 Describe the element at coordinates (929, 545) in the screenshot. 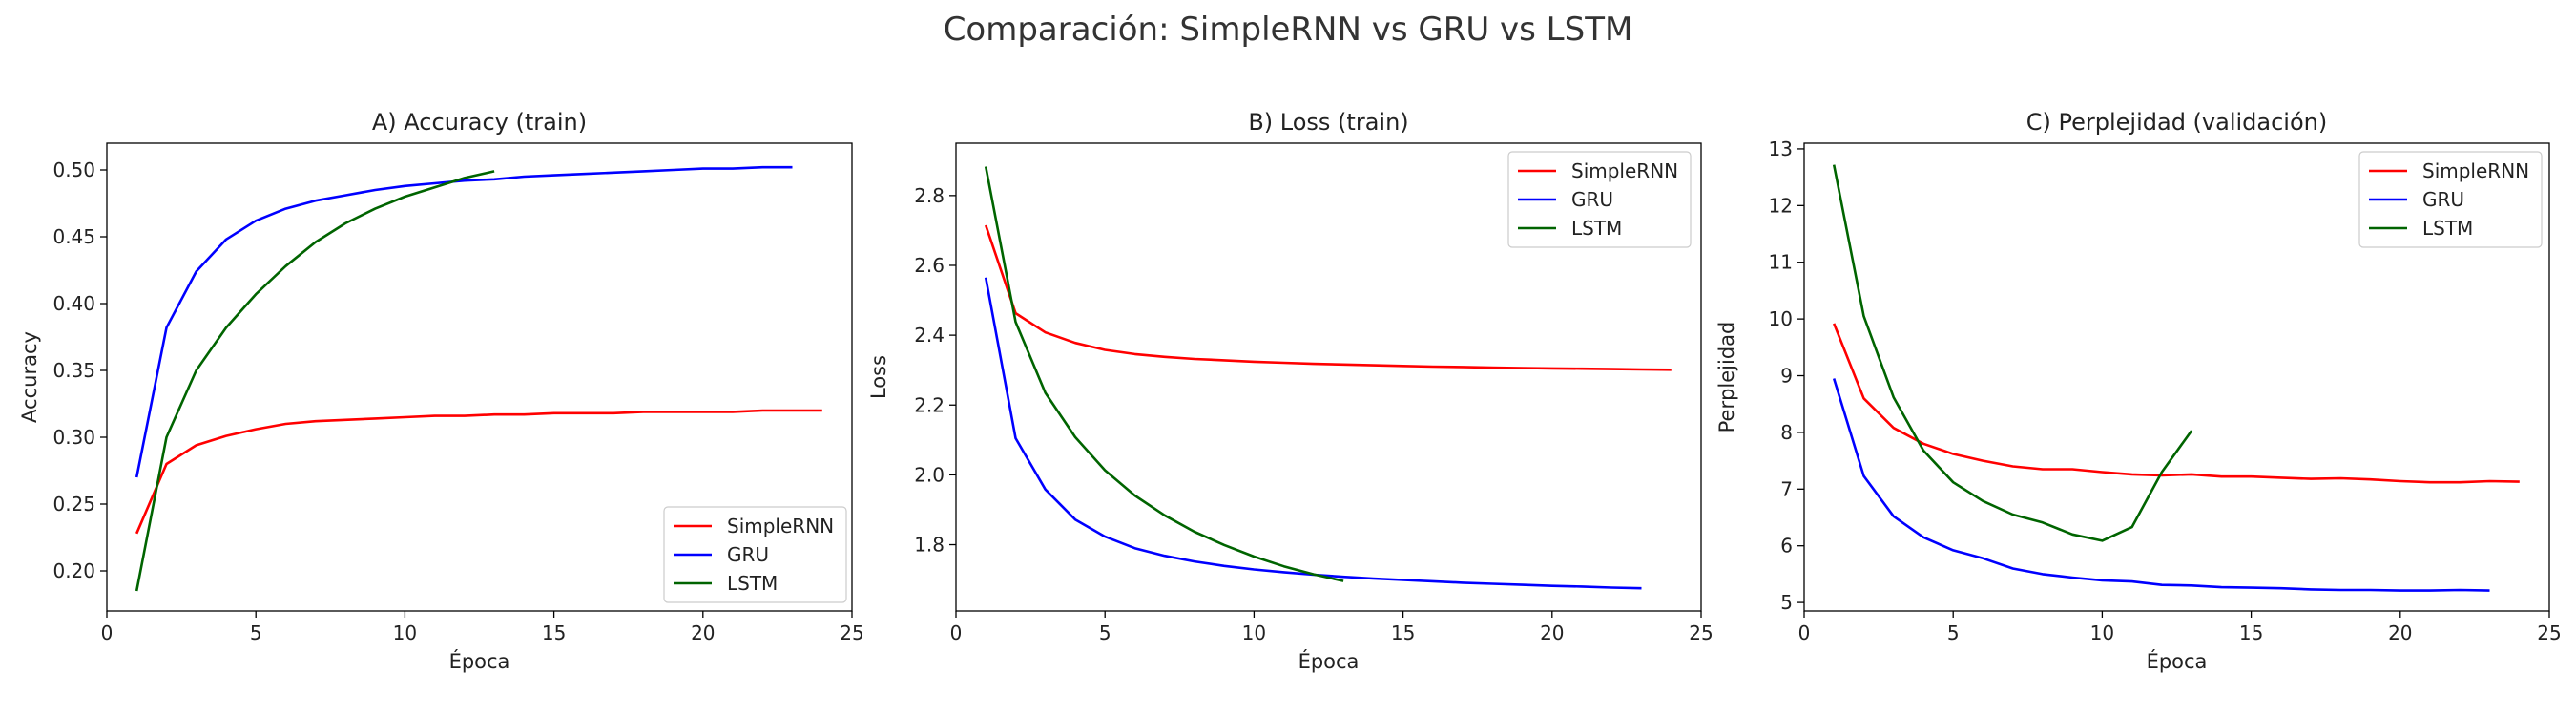

I see `y-tick-label: 1.8` at that location.